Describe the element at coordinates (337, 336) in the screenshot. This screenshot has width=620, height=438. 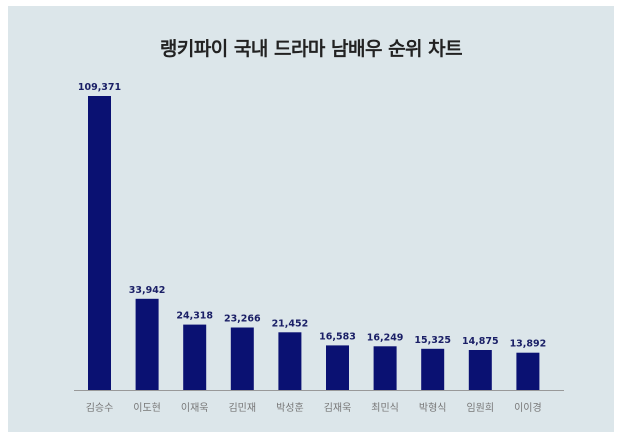
I see `value-label-5: 16,583` at that location.